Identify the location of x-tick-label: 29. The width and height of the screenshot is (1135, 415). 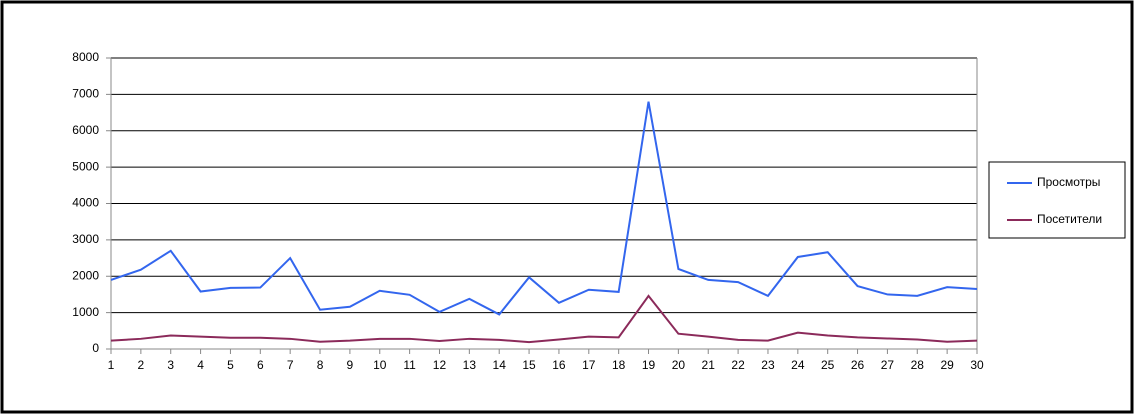
(947, 365).